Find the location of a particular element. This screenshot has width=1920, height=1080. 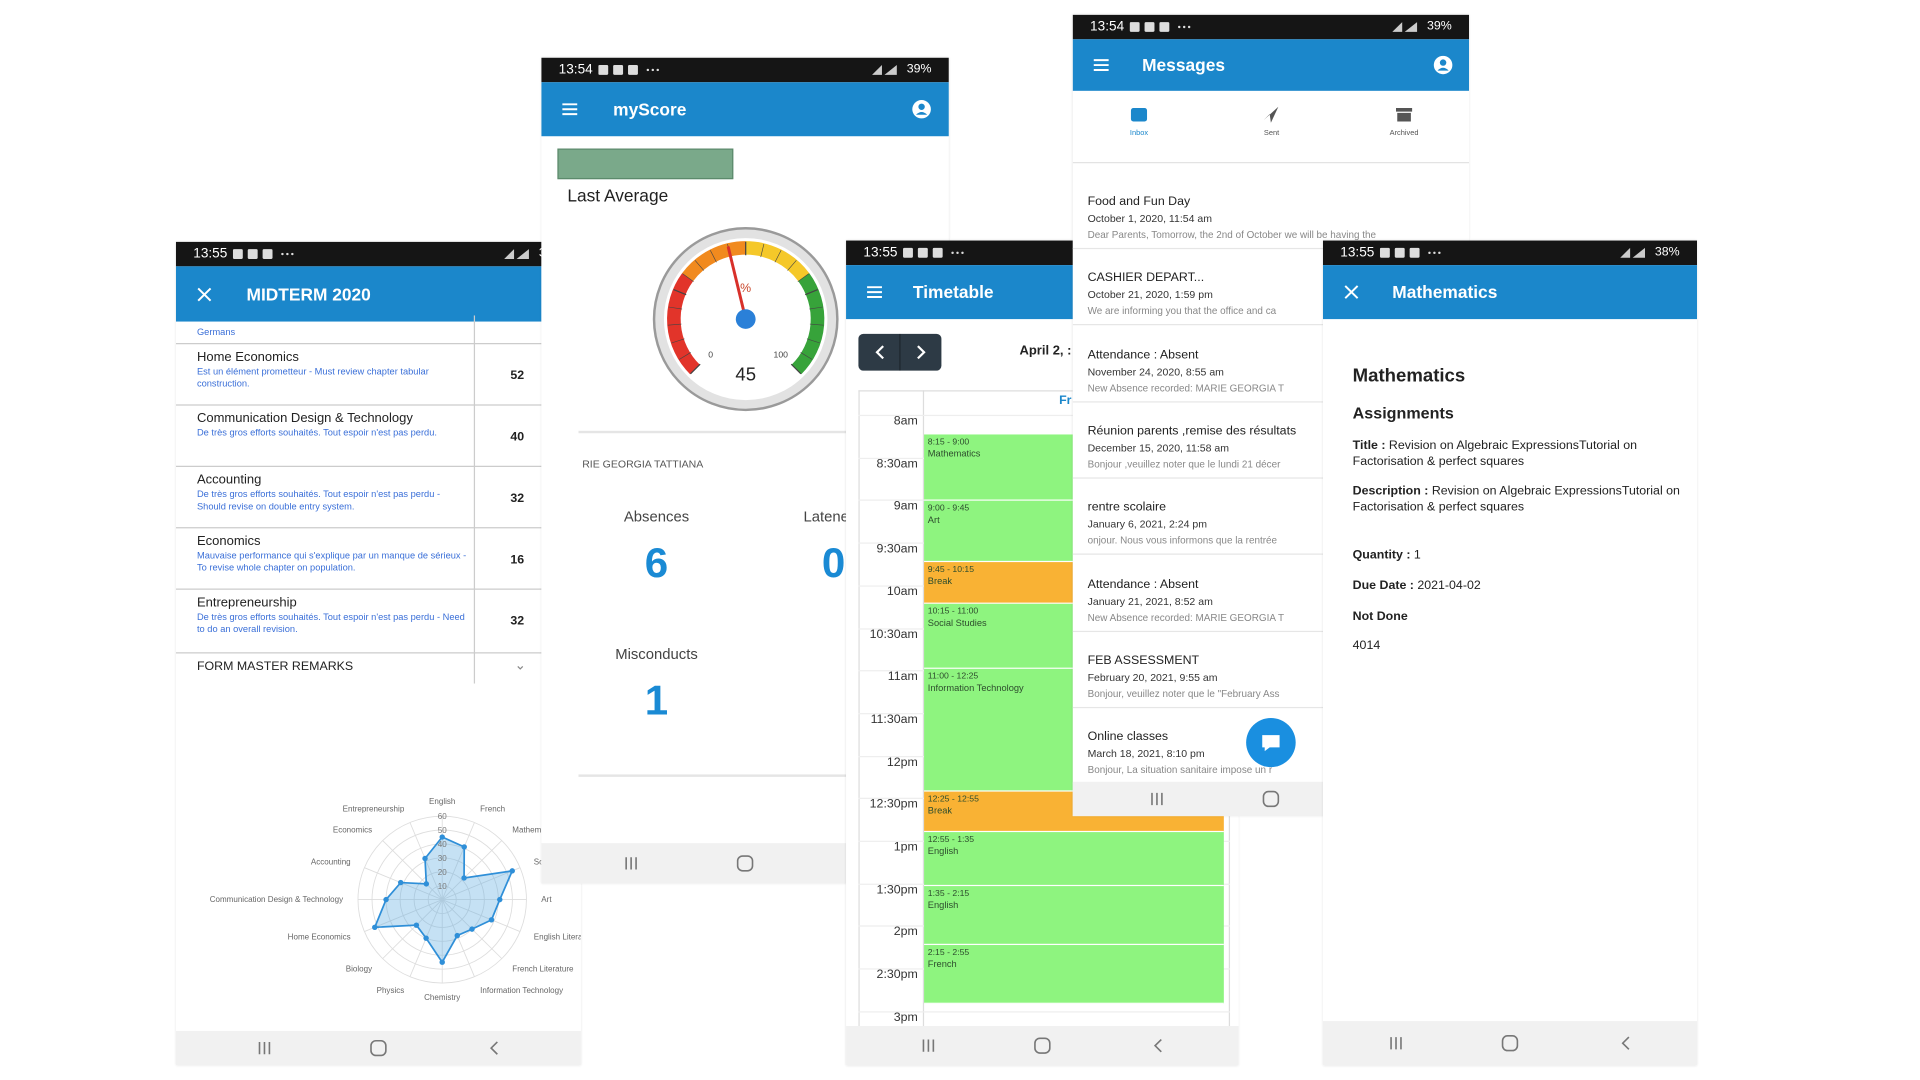

message-date: March 18, 2021, 8:10 pm is located at coordinates (1146, 753).